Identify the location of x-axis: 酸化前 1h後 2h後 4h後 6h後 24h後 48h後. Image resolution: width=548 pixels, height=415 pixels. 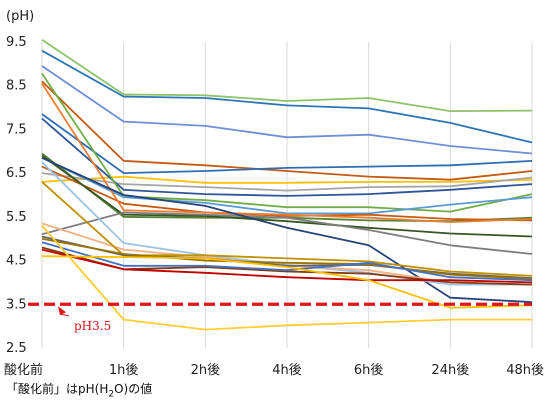
(274, 370).